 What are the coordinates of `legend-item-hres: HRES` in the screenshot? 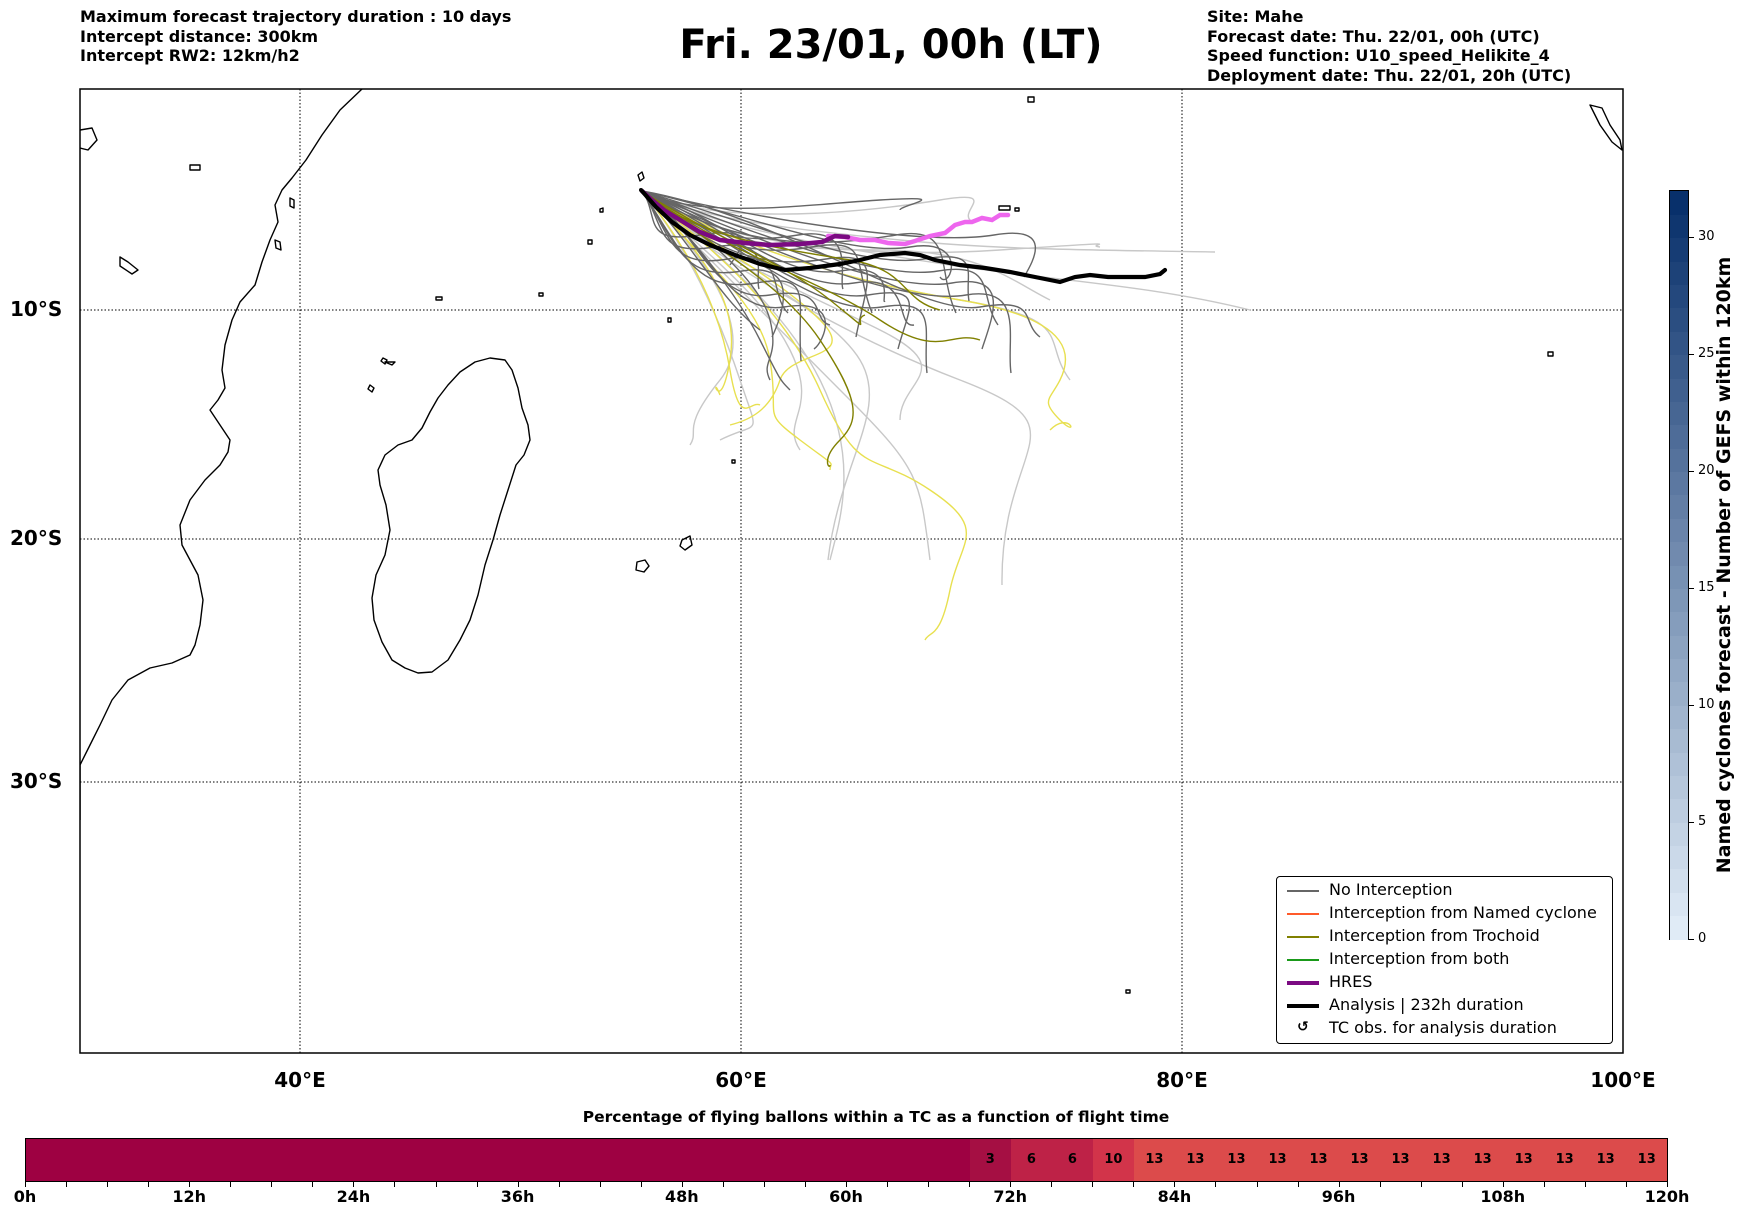 It's located at (1444, 983).